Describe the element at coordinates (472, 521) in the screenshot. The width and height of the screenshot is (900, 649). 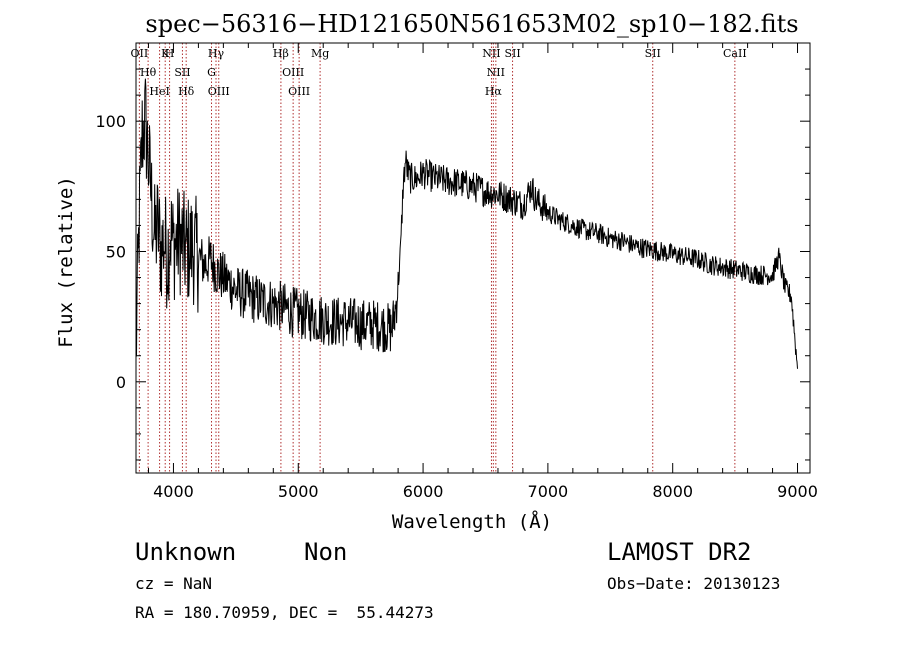
I see `x-axis-label: Wavelength (Å)` at that location.